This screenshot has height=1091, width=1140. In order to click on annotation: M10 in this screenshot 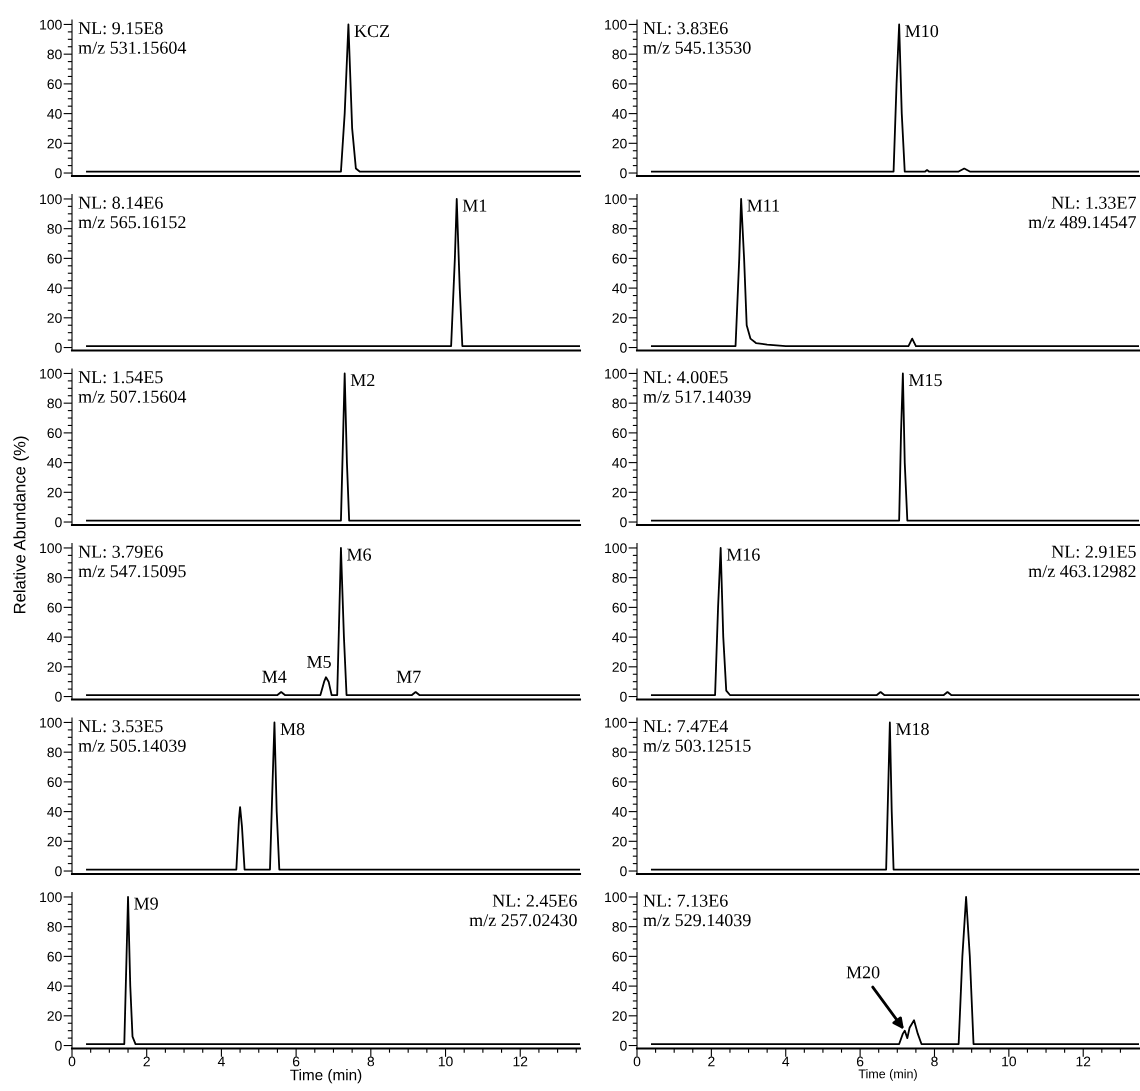, I will do `click(922, 31)`.